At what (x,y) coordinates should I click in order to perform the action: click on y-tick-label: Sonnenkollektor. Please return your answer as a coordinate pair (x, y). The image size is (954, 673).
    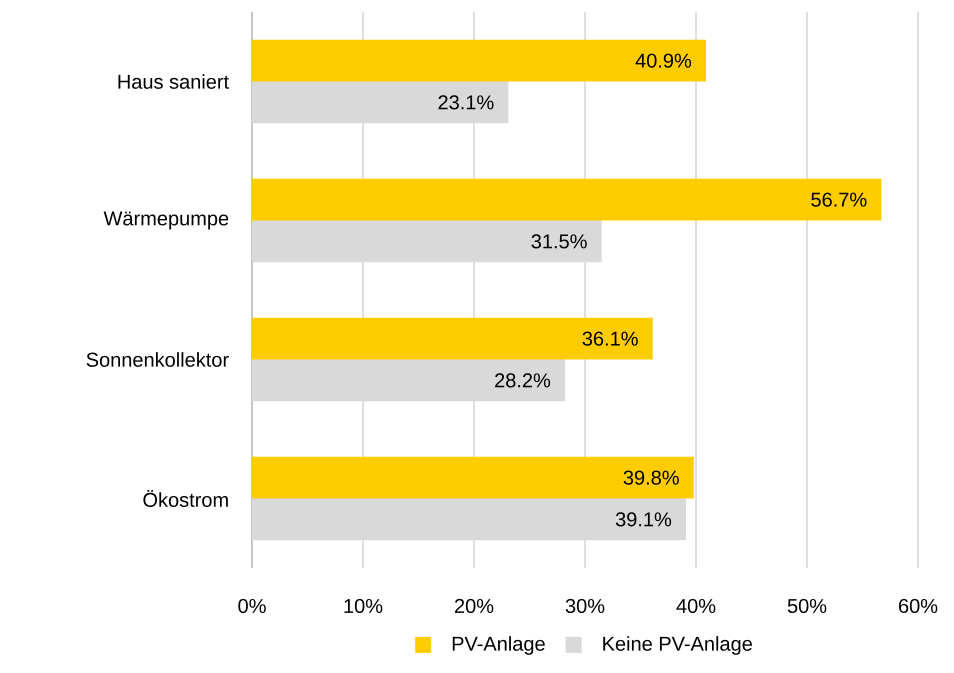
    Looking at the image, I should click on (157, 359).